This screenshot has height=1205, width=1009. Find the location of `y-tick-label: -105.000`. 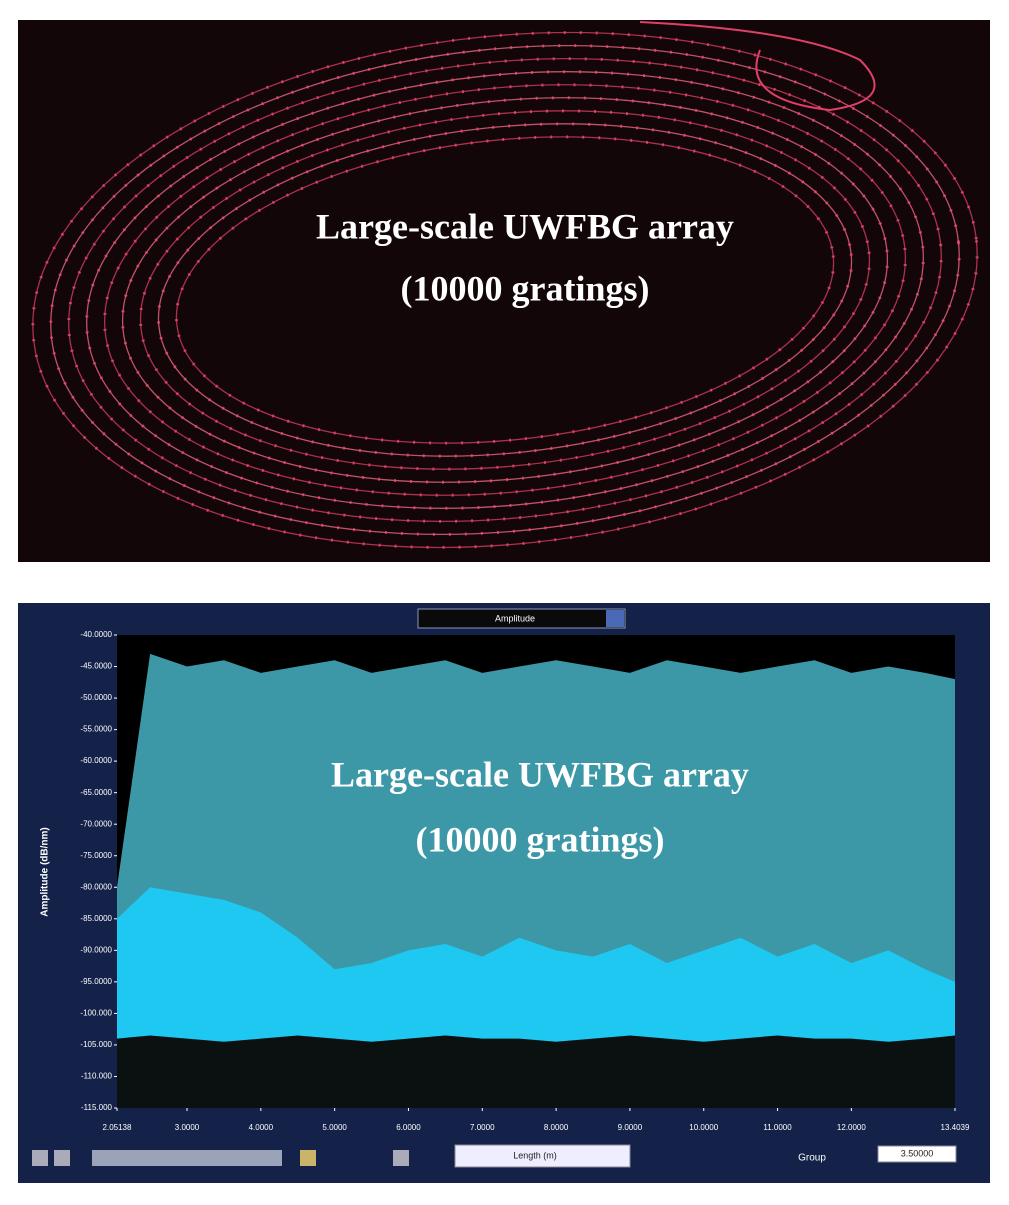

y-tick-label: -105.000 is located at coordinates (96, 1044).